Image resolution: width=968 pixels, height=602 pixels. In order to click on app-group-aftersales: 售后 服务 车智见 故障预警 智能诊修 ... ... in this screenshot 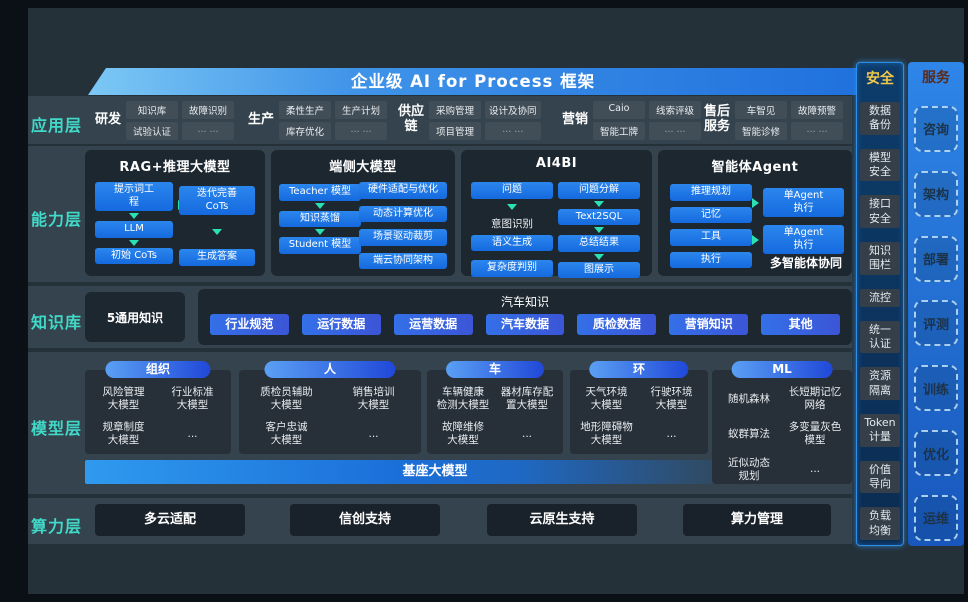, I will do `click(774, 120)`.